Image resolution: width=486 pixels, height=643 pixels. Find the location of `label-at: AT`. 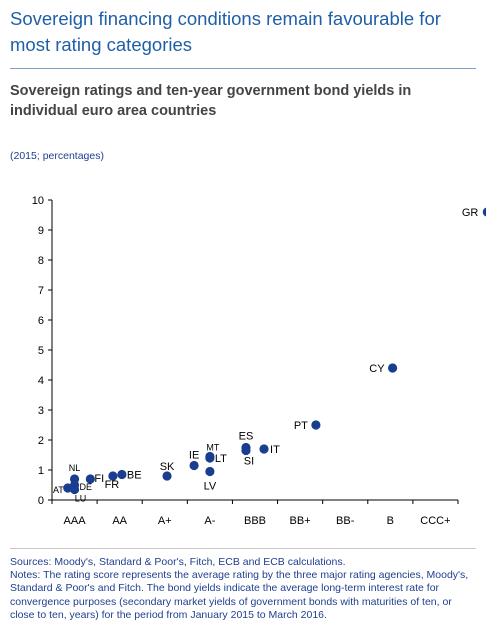

label-at: AT is located at coordinates (58, 490).